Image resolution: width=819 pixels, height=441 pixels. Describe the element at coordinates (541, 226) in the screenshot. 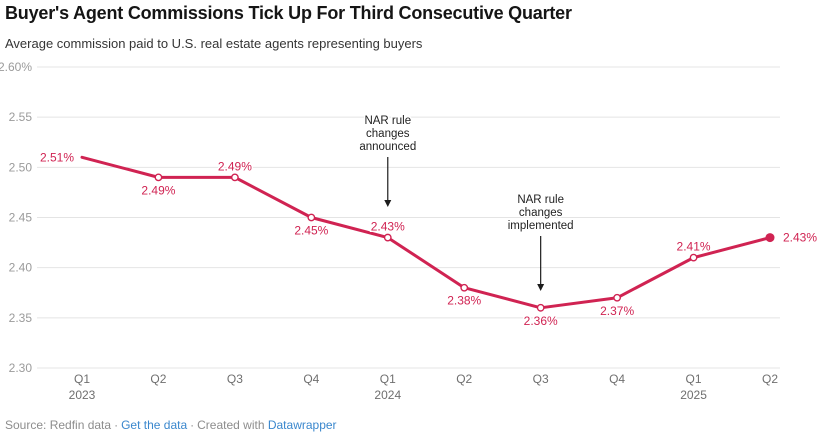

I see `annotation-text: implemented` at that location.